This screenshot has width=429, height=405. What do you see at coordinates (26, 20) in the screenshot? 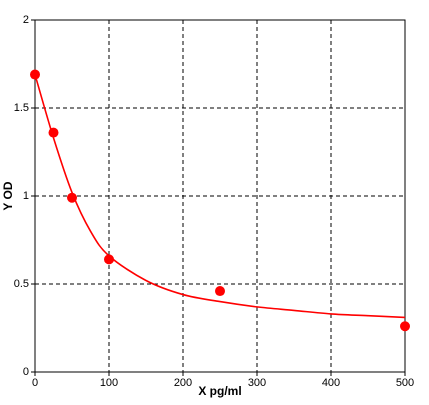
I see `y-tick-label: 2` at bounding box center [26, 20].